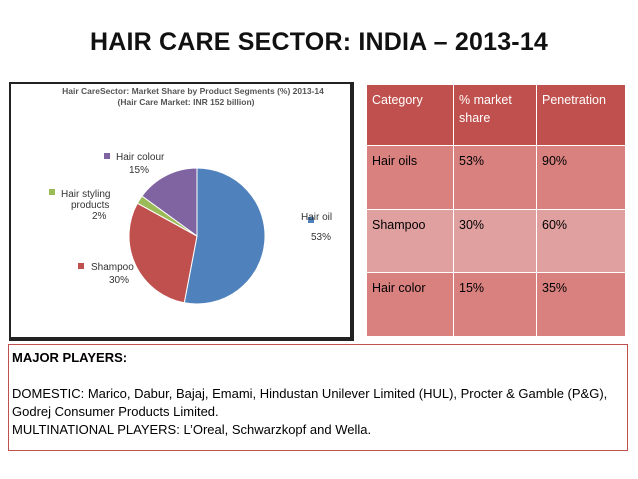 This screenshot has width=638, height=479. I want to click on cell-penetration: 90%, so click(581, 177).